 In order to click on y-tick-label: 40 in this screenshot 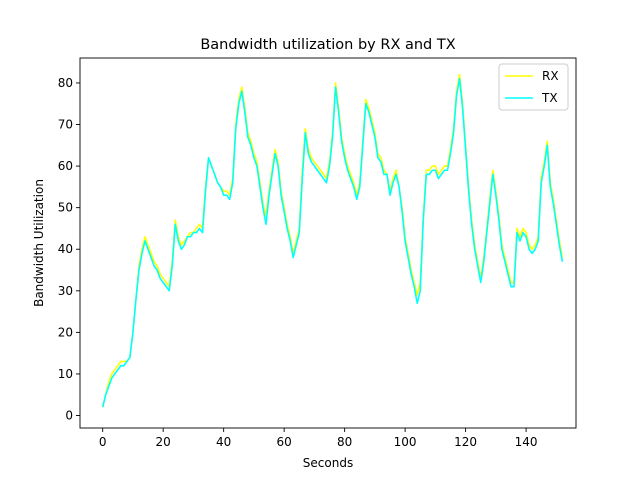, I will do `click(65, 249)`.